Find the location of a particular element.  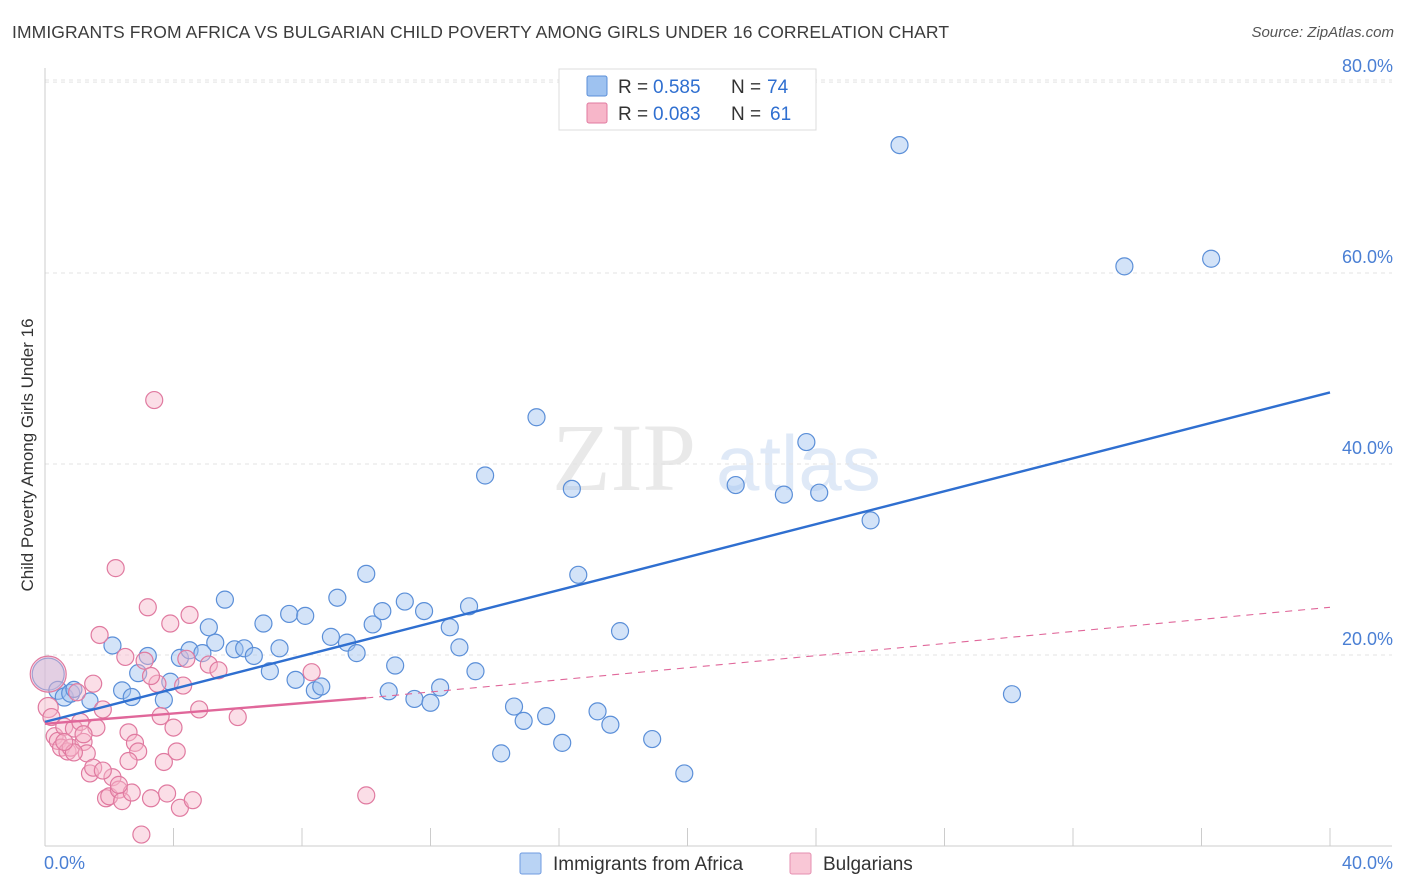

y-axis-label: Child Poverty Among Girls Under 16 is located at coordinates (27, 454).